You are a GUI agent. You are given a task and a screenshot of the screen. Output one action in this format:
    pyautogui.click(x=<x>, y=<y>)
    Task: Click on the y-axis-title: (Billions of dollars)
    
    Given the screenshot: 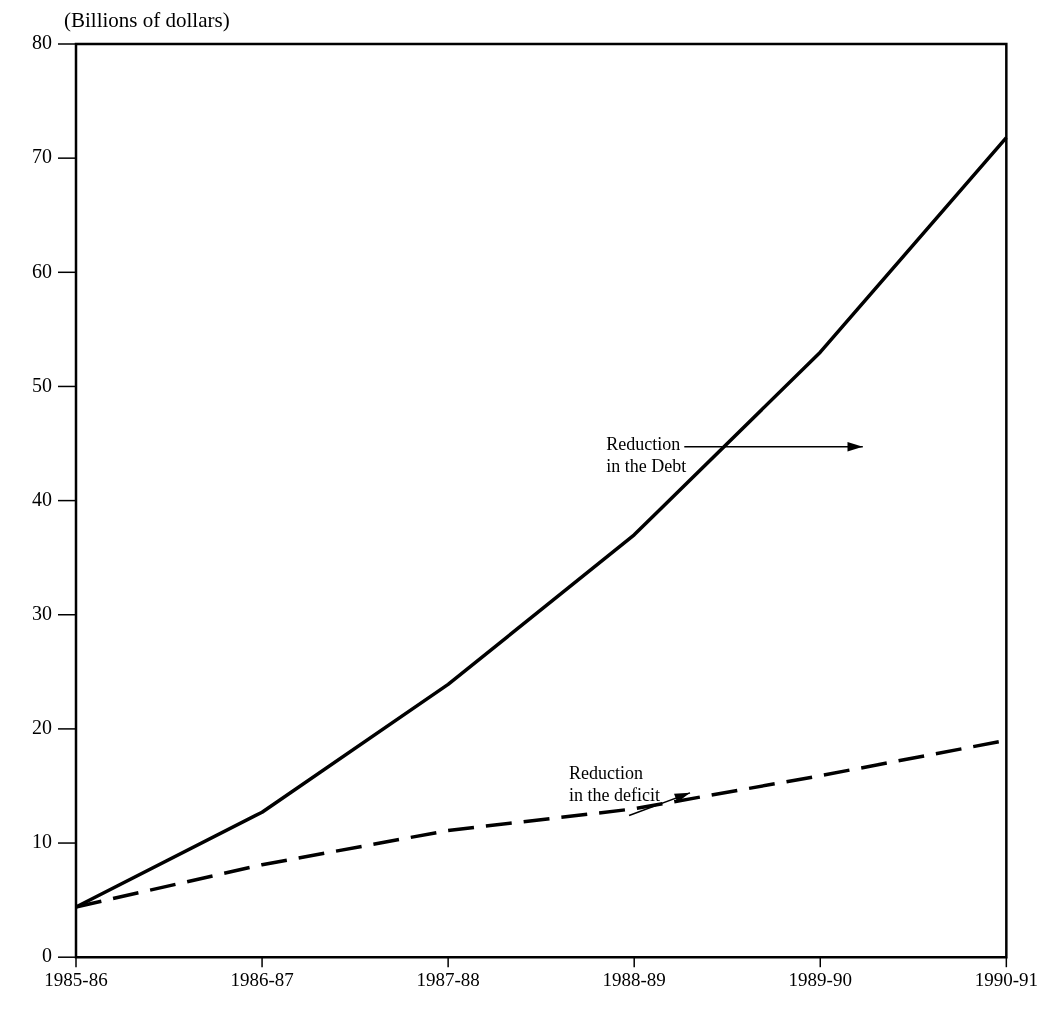 What is the action you would take?
    pyautogui.click(x=147, y=20)
    